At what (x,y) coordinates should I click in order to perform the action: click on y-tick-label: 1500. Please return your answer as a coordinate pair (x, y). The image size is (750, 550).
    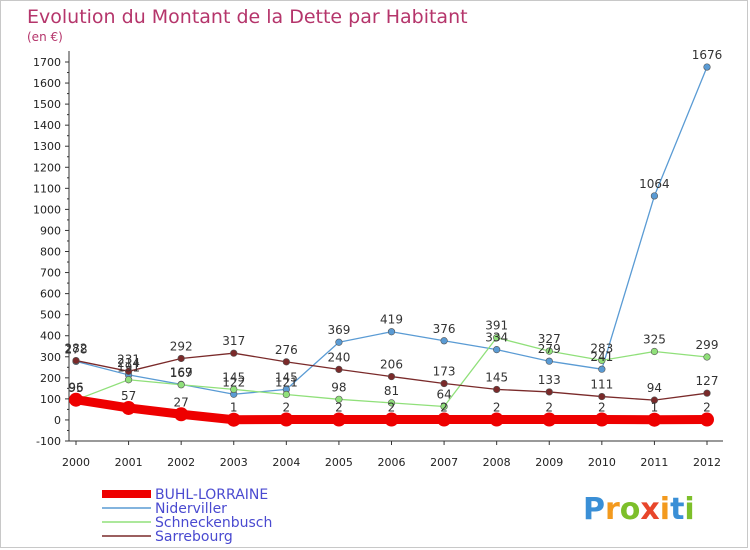
    Looking at the image, I should click on (47, 104).